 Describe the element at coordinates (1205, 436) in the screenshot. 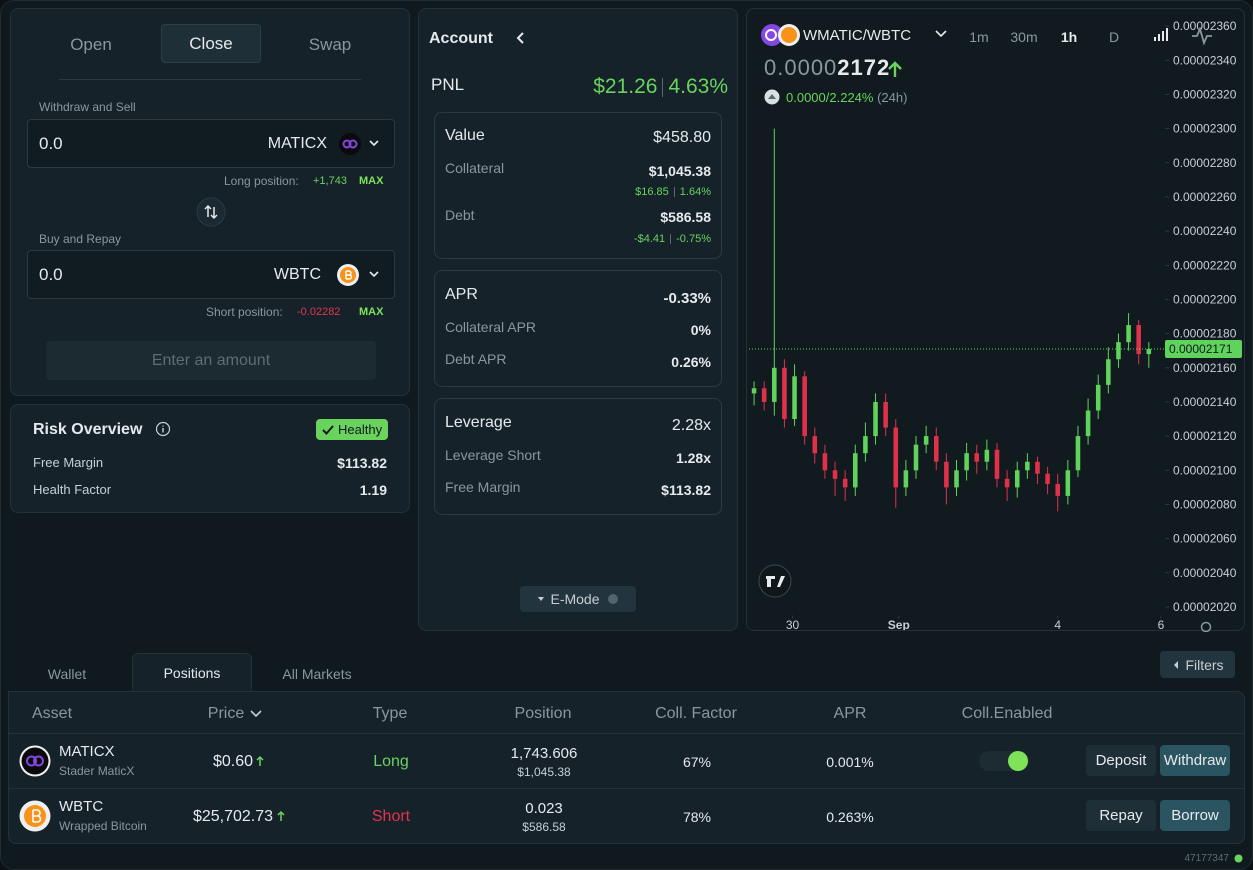

I see `y-tick-label: 0.00002120` at that location.